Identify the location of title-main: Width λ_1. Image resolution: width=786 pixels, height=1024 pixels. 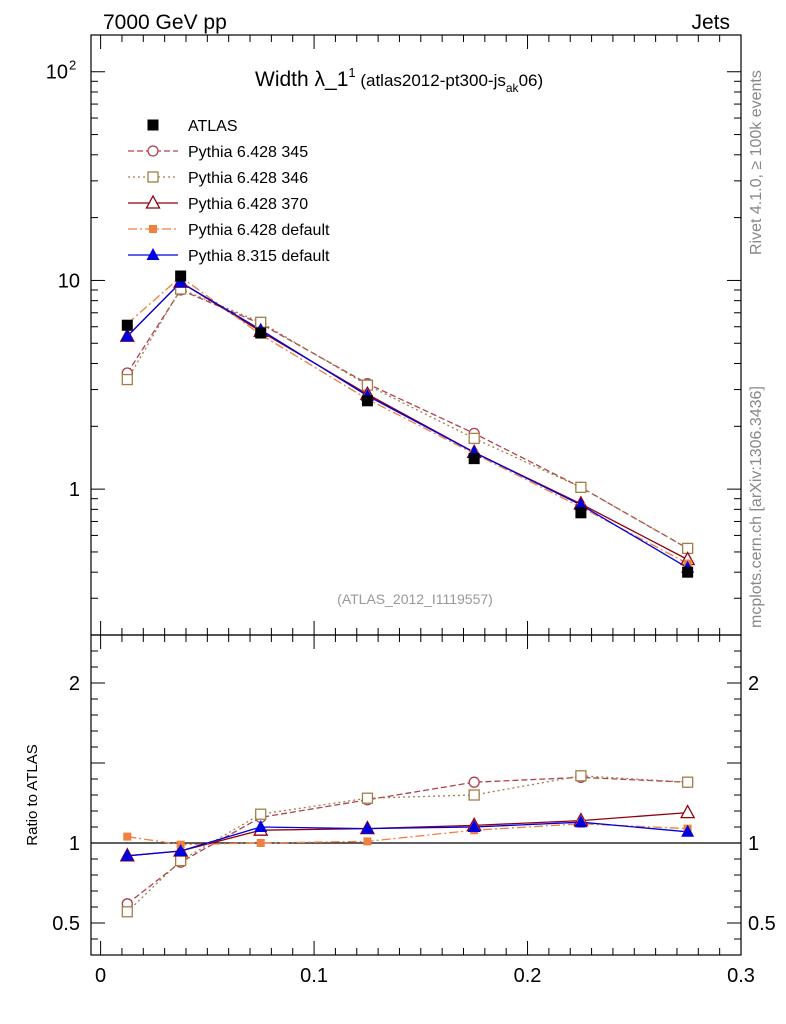
(301, 79).